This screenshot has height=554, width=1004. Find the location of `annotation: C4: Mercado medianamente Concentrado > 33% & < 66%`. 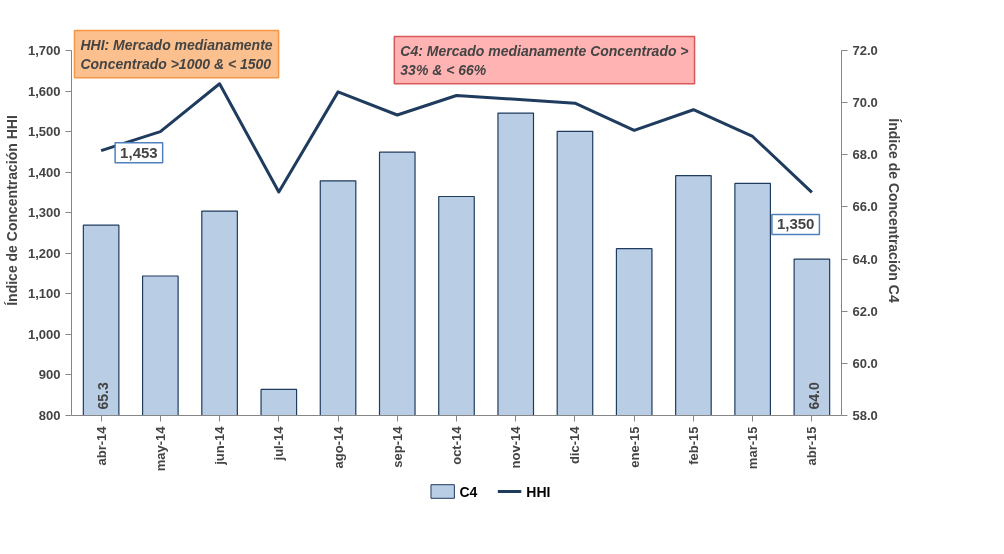

annotation: C4: Mercado medianamente Concentrado > 33% & < 66% is located at coordinates (544, 60).